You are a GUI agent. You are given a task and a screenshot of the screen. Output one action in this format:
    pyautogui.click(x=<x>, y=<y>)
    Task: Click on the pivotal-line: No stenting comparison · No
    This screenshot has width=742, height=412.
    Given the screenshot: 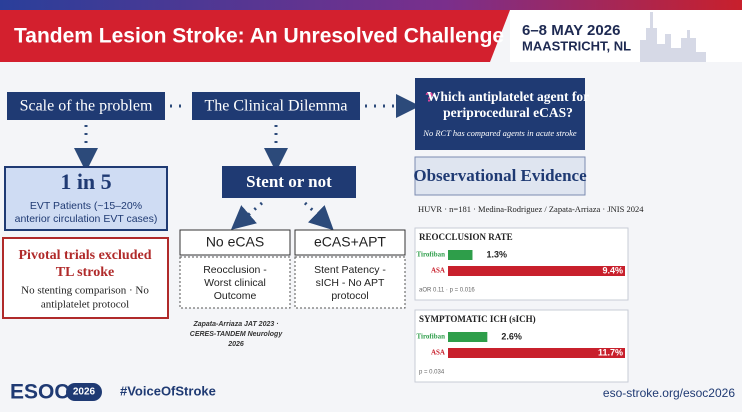 What is the action you would take?
    pyautogui.click(x=85, y=291)
    